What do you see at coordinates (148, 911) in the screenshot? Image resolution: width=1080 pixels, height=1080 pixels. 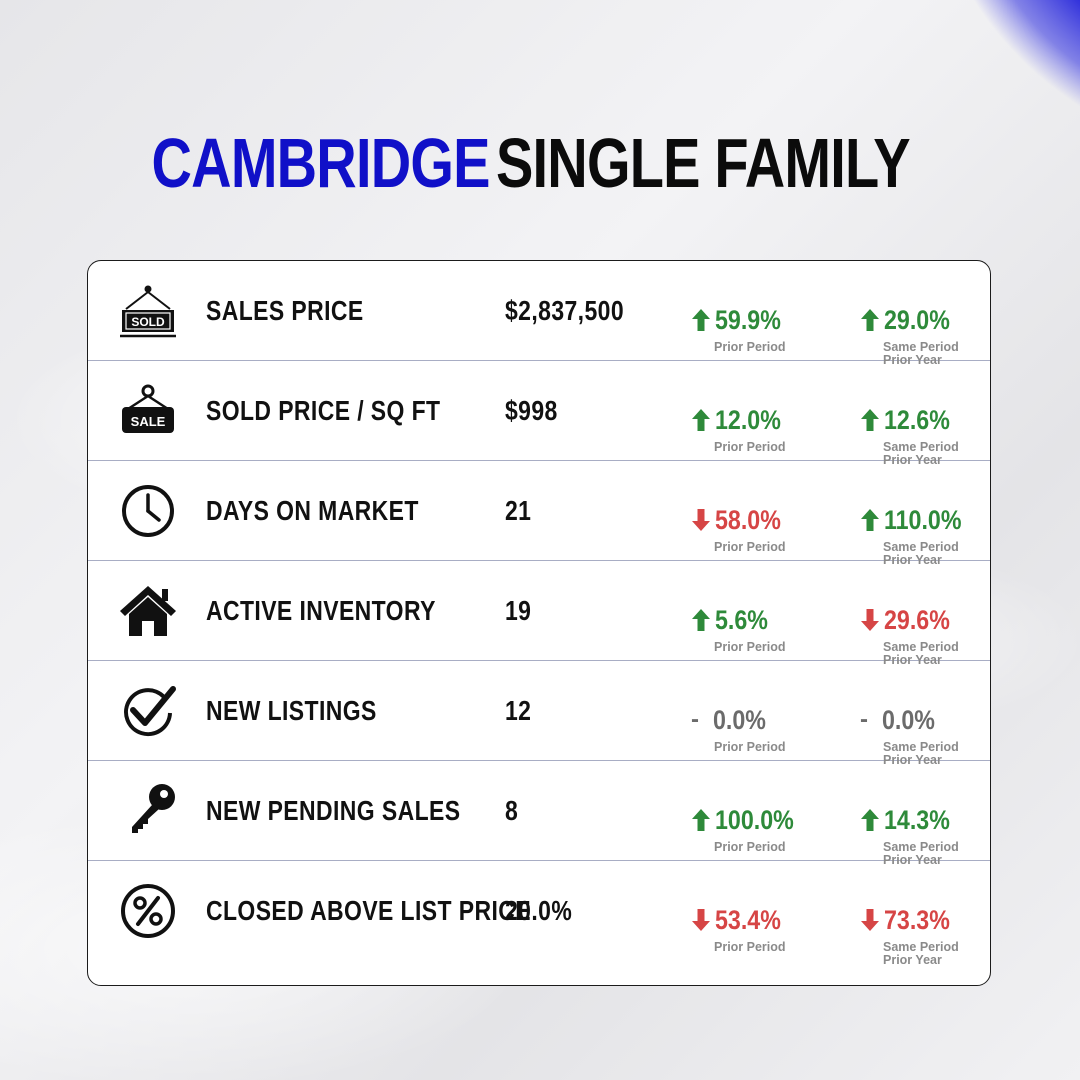 I see `percent-circle-icon` at bounding box center [148, 911].